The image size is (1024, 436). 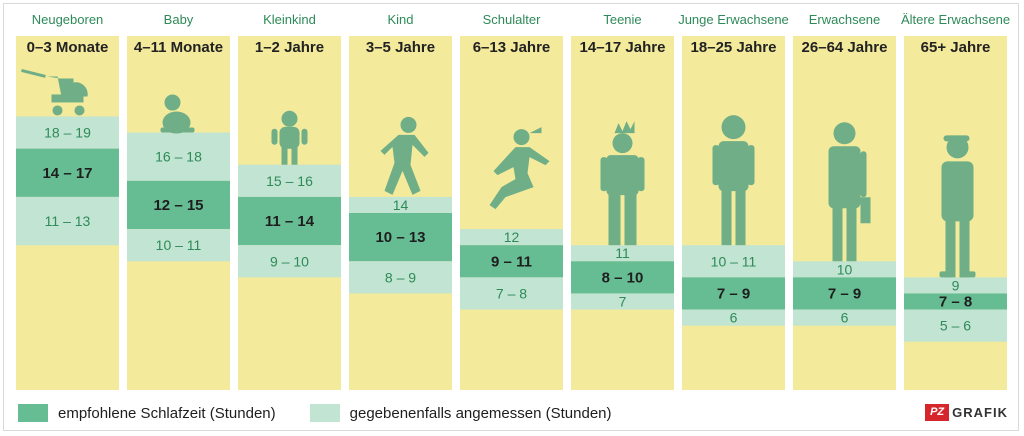 I want to click on column-header: Schulalter, so click(x=512, y=19).